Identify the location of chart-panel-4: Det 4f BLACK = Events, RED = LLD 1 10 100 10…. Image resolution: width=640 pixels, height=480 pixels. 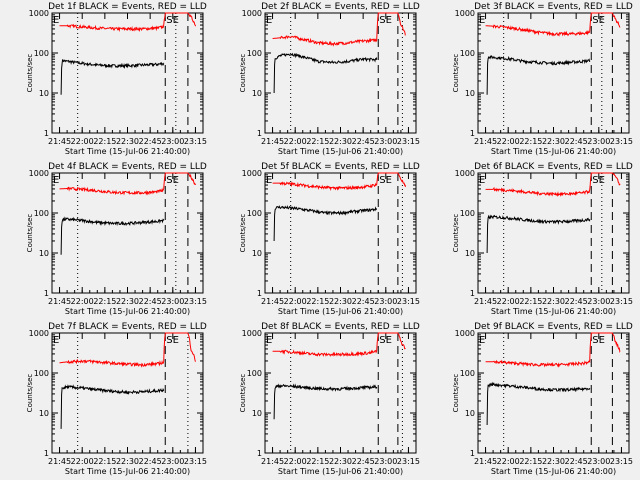
(116, 239).